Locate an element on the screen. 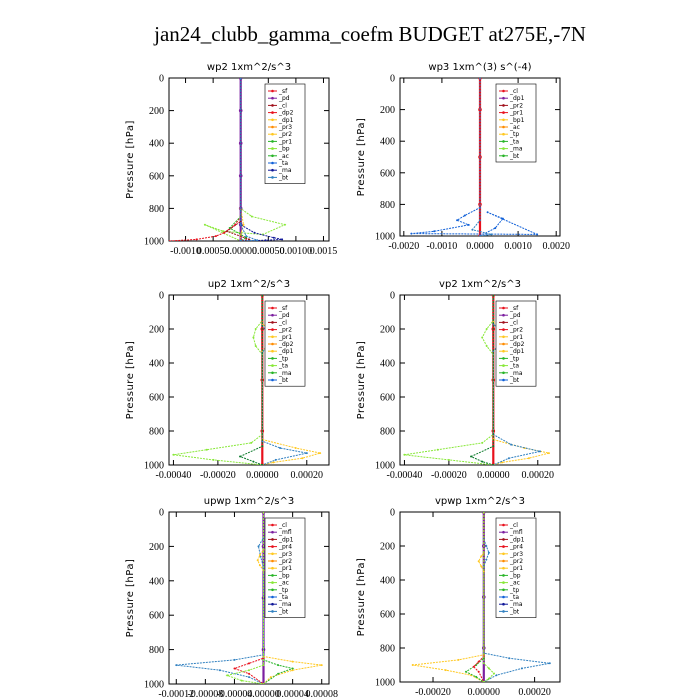 Image resolution: width=700 pixels, height=700 pixels. legend-label: _ac is located at coordinates (283, 156).